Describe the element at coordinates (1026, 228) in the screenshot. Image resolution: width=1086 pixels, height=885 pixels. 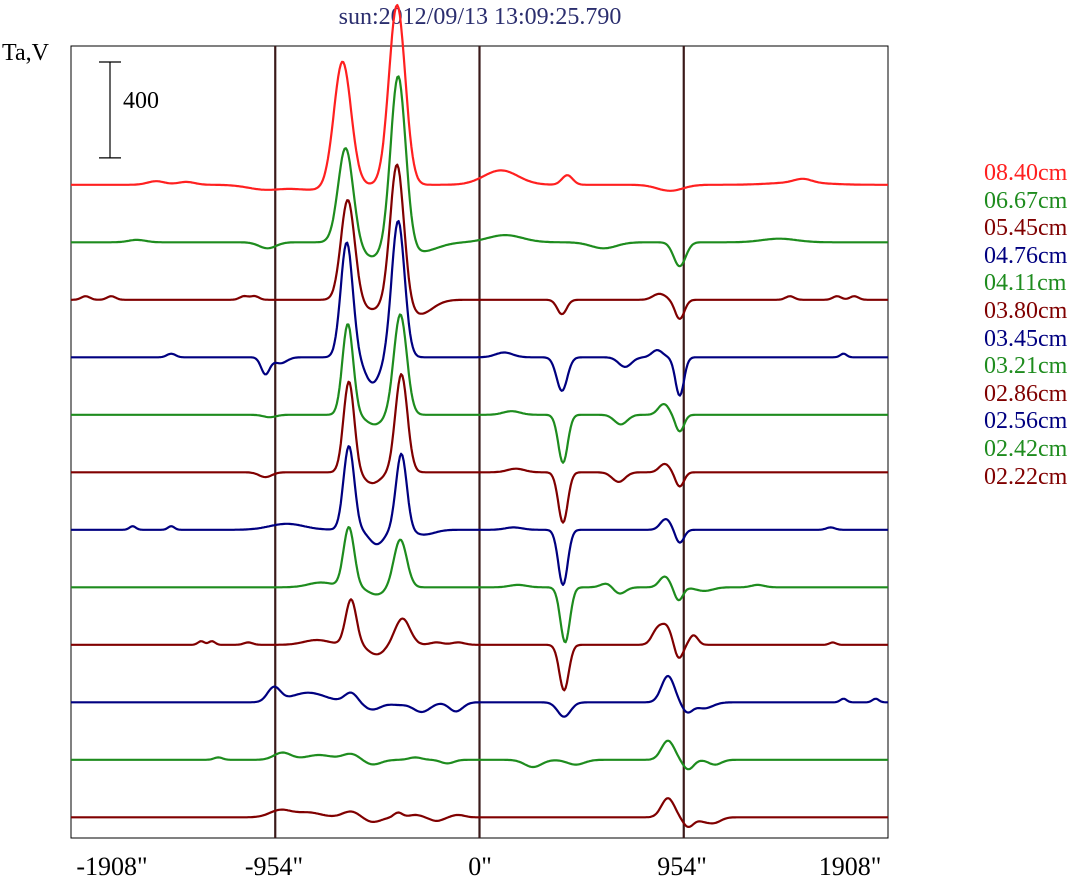
I see `legend-entry: 05.45cm` at that location.